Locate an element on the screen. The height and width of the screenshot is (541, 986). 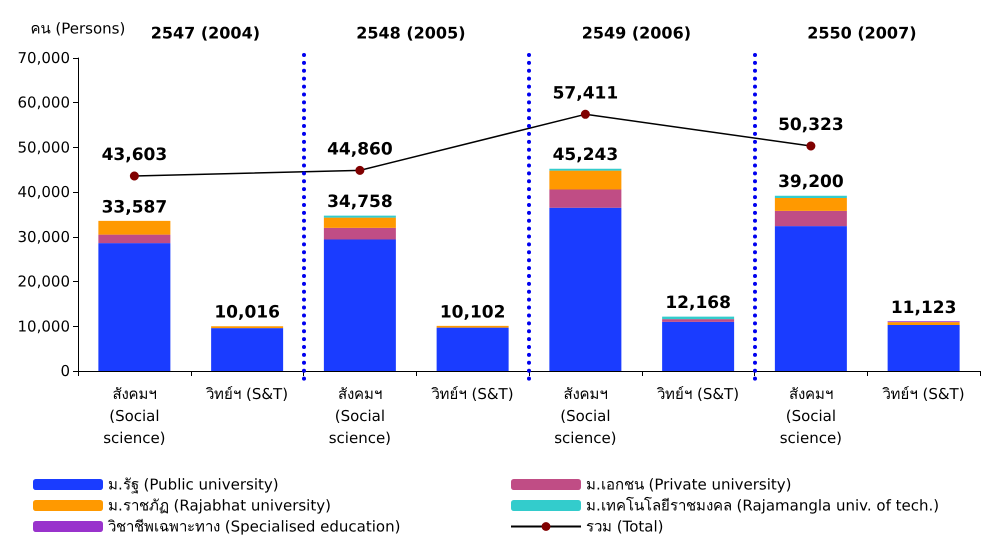
y-tick-label: 40,000 is located at coordinates (44, 192).